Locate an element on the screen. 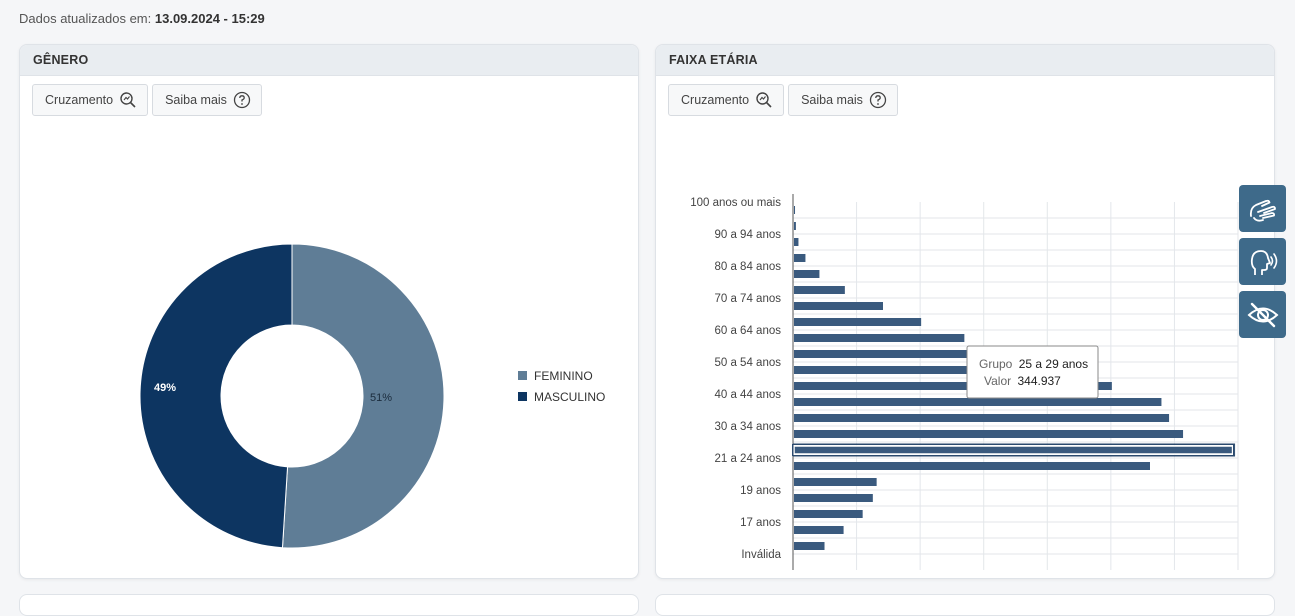  slice-label-feminino: 51% is located at coordinates (381, 398).